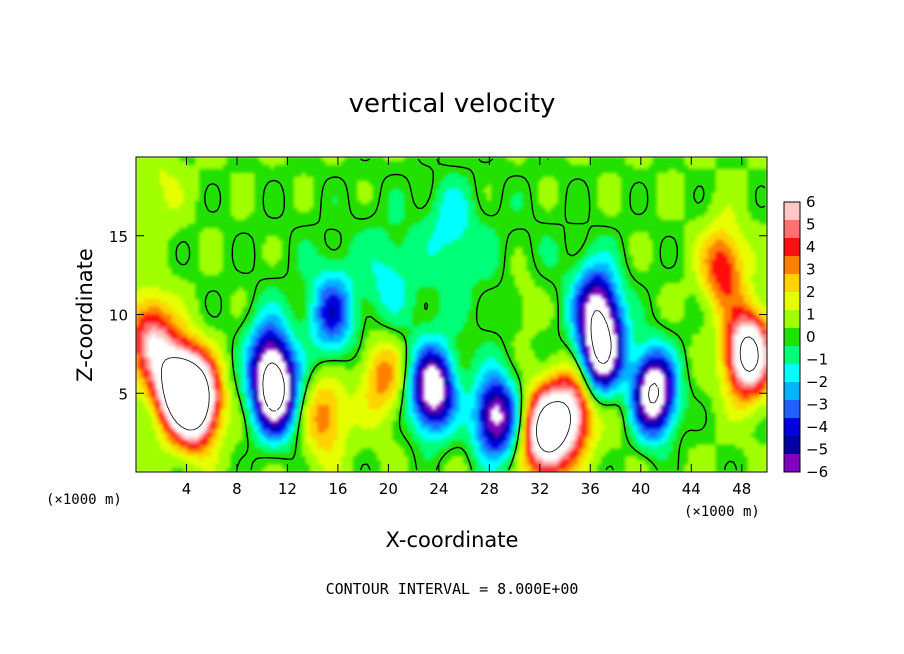 Image resolution: width=904 pixels, height=654 pixels. What do you see at coordinates (438, 489) in the screenshot?
I see `x-tick-label: 24` at bounding box center [438, 489].